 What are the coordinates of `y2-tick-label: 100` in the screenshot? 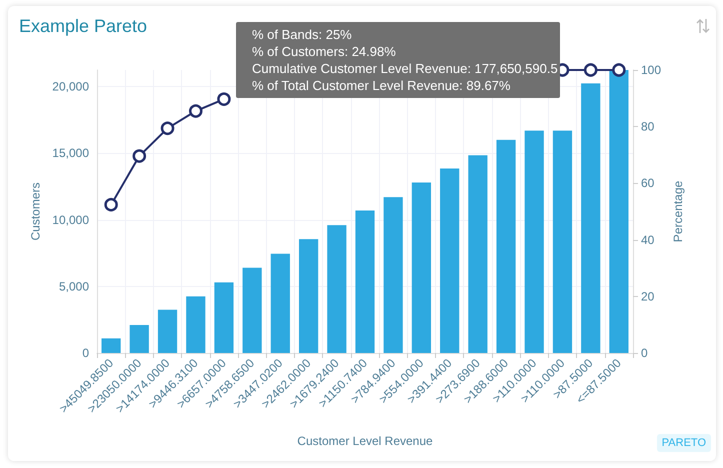 It's located at (651, 70).